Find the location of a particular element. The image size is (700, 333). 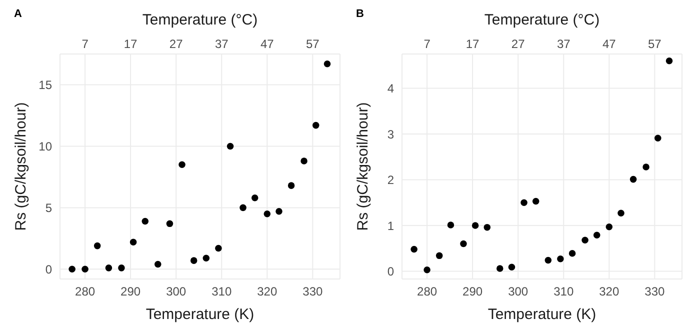

y-tick-label: 4 is located at coordinates (390, 89).